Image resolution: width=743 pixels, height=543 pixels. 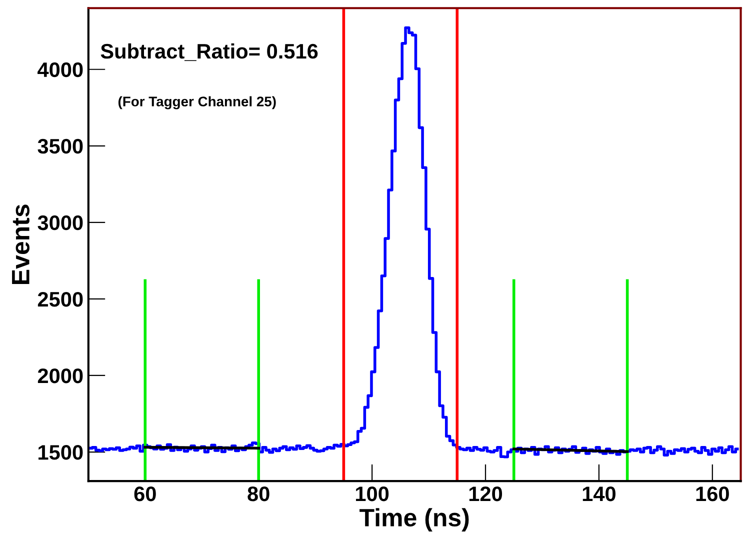 I want to click on annotation: (For Tagger Channel 25), so click(x=197, y=103).